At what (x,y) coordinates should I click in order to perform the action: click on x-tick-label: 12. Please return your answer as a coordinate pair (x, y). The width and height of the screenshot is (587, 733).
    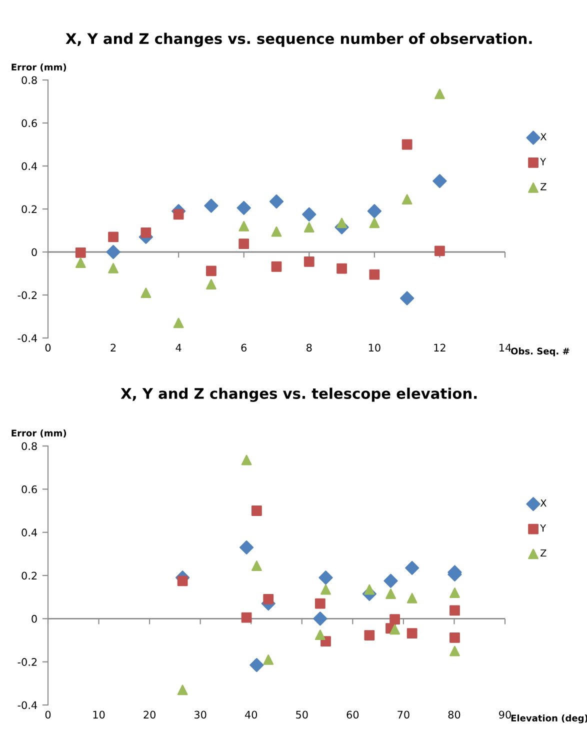
    Looking at the image, I should click on (440, 348).